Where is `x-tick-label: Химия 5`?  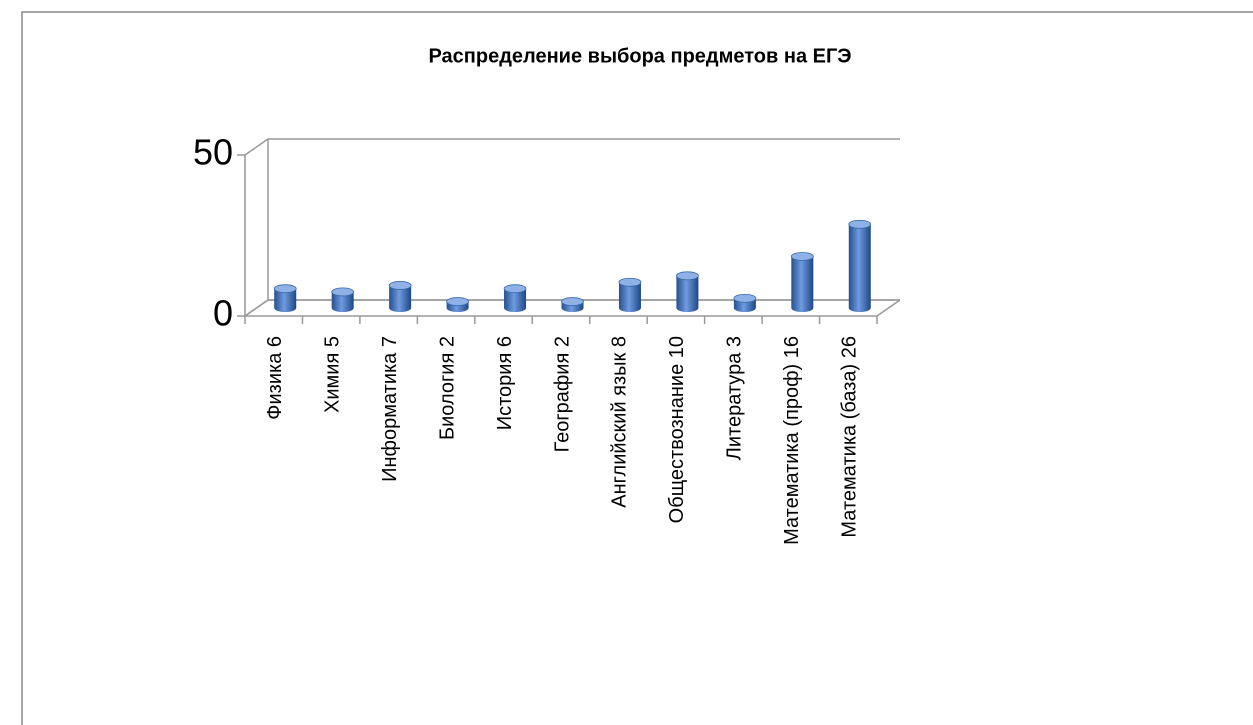
x-tick-label: Химия 5 is located at coordinates (332, 374).